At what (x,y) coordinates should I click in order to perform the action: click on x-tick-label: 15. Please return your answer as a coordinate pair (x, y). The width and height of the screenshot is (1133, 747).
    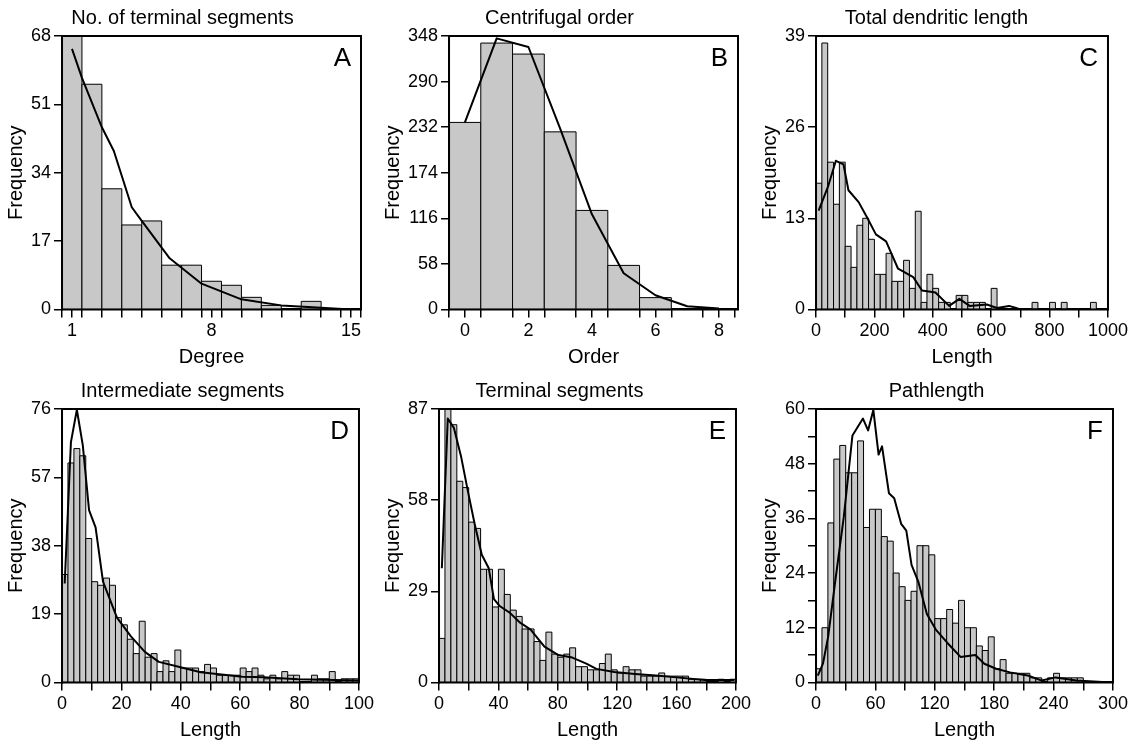
    Looking at the image, I should click on (351, 330).